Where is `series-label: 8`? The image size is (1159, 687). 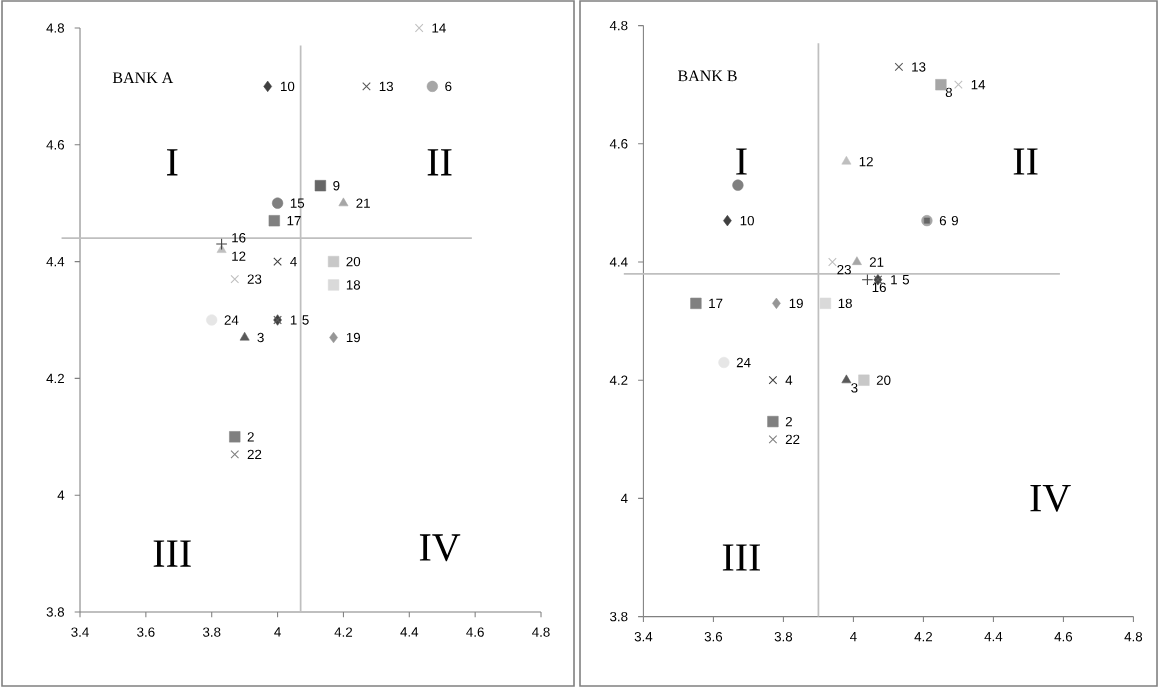
series-label: 8 is located at coordinates (949, 92).